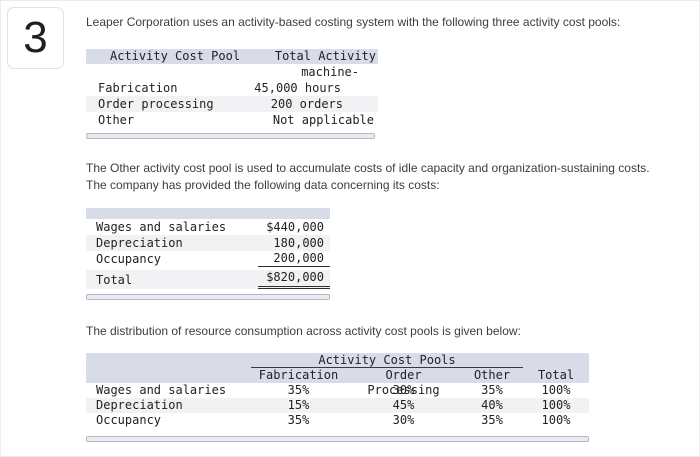  I want to click on cell-other: 40%, so click(492, 405).